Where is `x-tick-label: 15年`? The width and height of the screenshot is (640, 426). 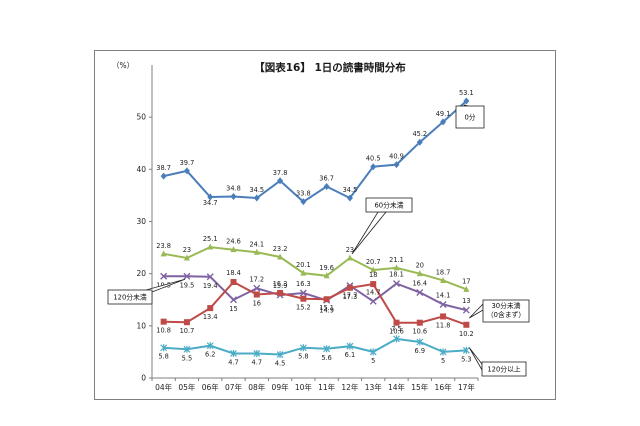 x-tick-label: 15年 is located at coordinates (420, 387).